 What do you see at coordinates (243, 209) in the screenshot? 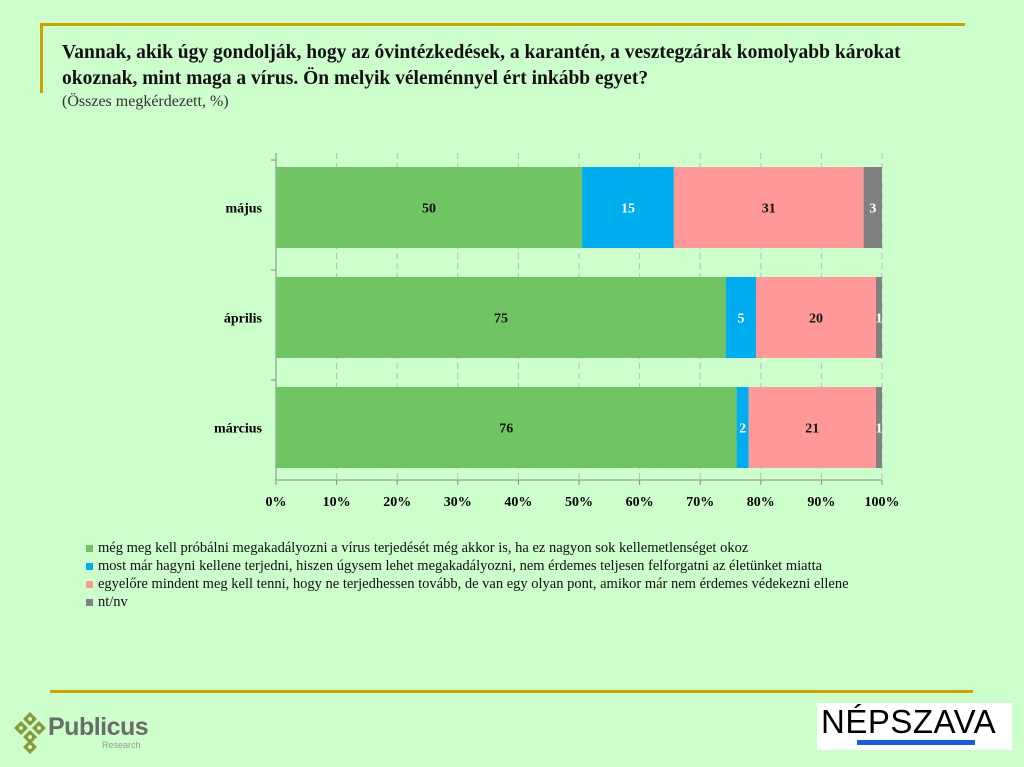
I see `category-label: május` at bounding box center [243, 209].